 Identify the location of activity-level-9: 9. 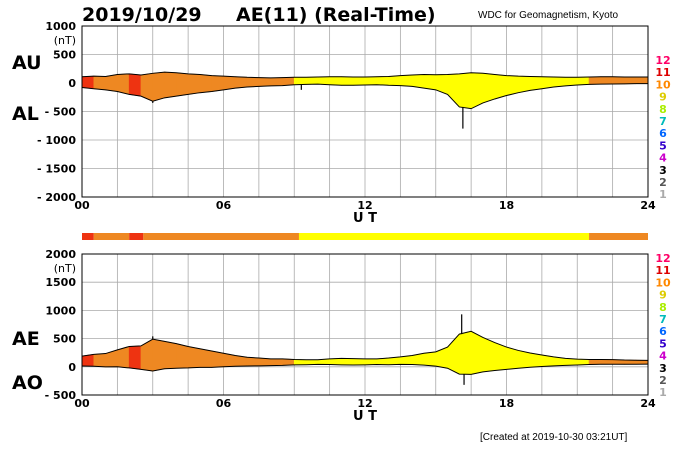
(663, 97).